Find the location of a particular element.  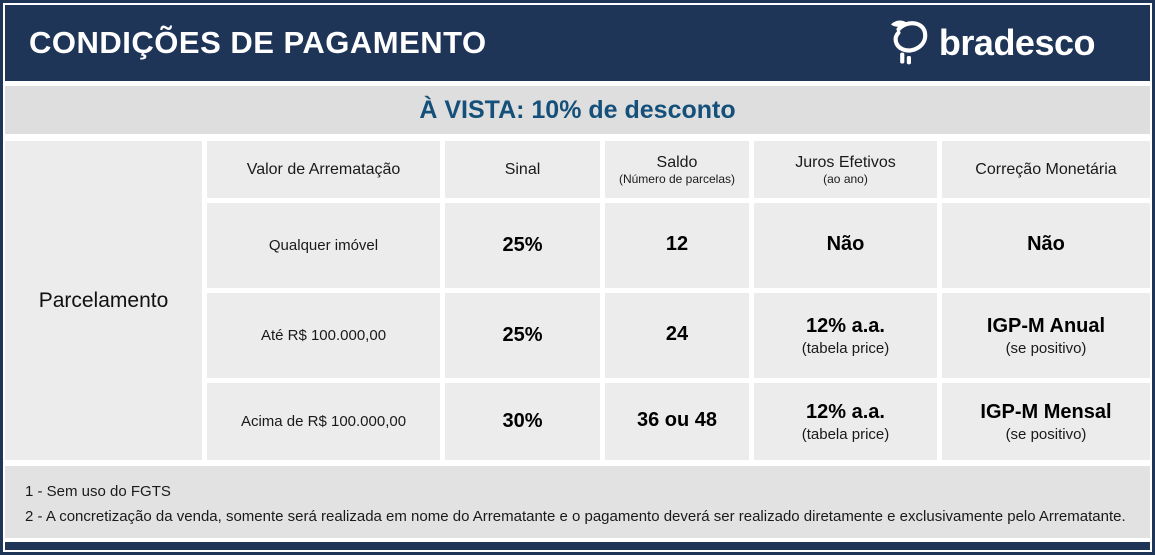

bradesco-logo-text: bradesco is located at coordinates (1017, 42).